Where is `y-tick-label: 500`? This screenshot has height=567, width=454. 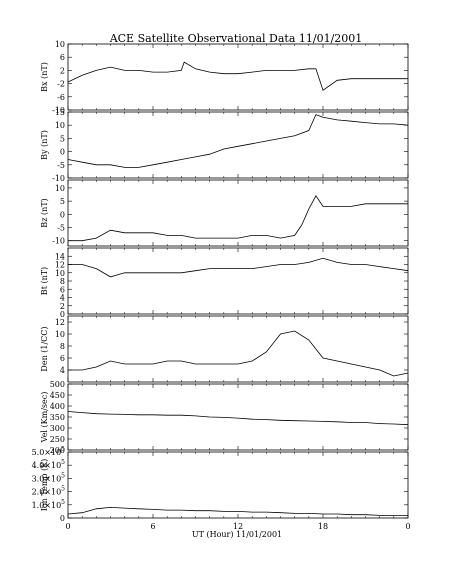
y-tick-label: 500 is located at coordinates (57, 384).